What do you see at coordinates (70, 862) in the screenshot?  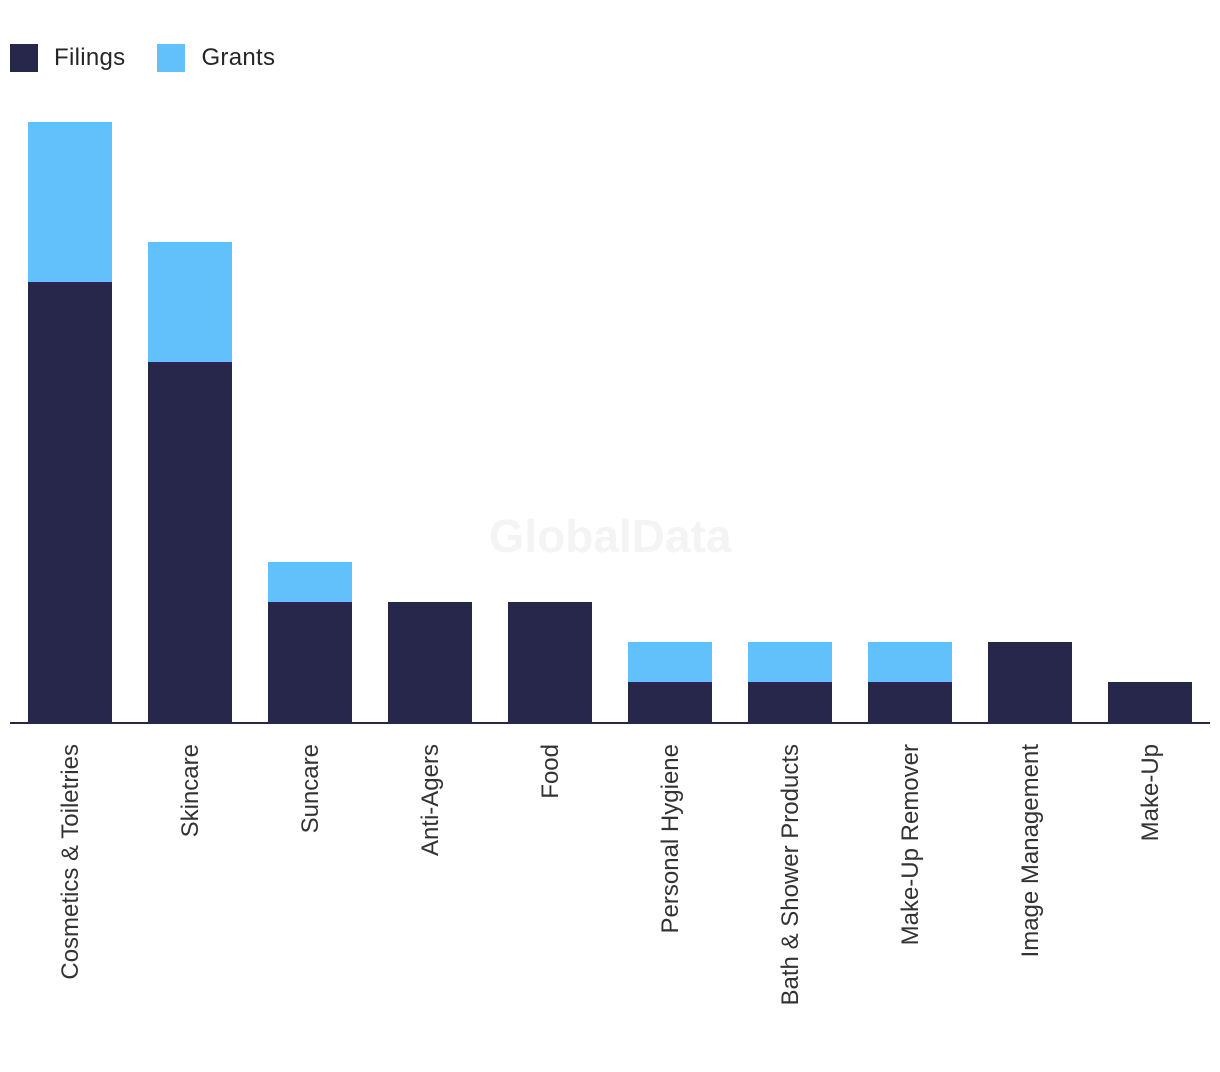 I see `tick-label-cosmetics-and-toiletries: Cosmetics & Toiletries` at bounding box center [70, 862].